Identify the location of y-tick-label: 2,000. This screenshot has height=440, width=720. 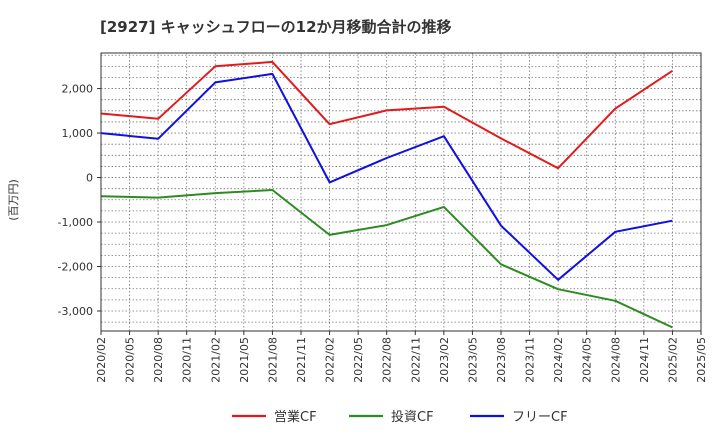
(78, 89).